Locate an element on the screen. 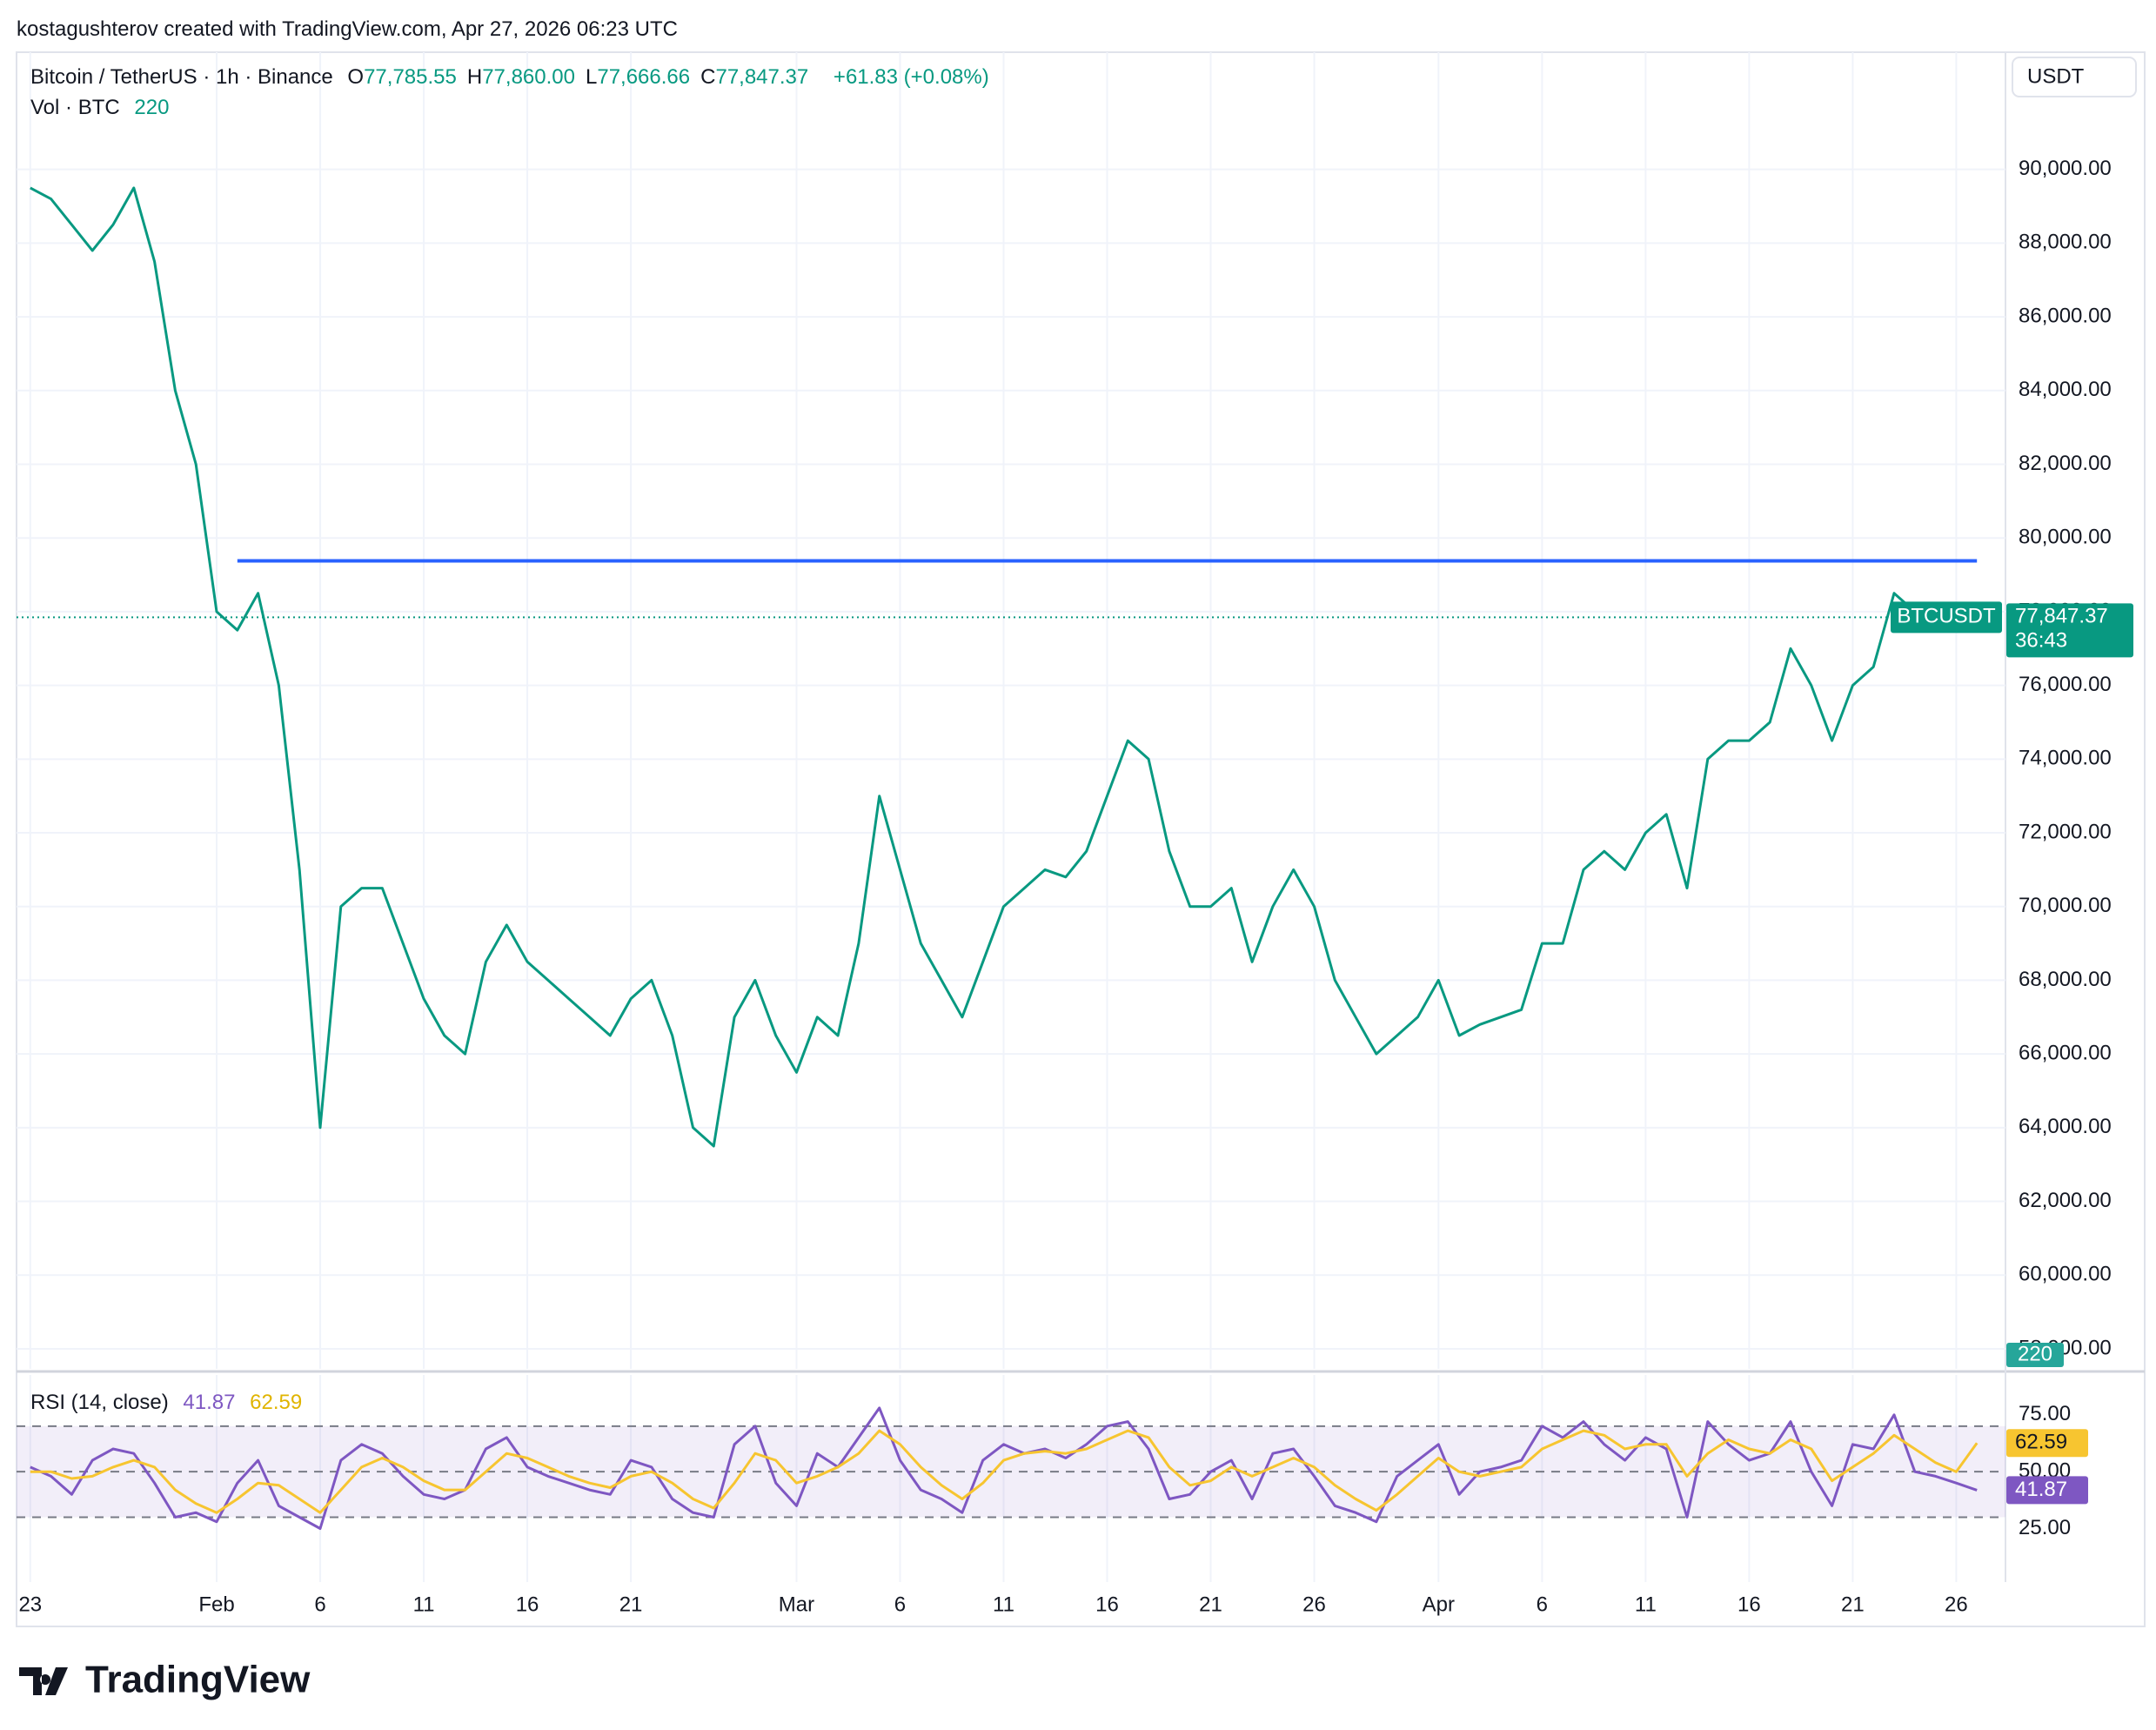 The image size is (2156, 1730). volume-legend: Vol · BTC 220 is located at coordinates (103, 108).